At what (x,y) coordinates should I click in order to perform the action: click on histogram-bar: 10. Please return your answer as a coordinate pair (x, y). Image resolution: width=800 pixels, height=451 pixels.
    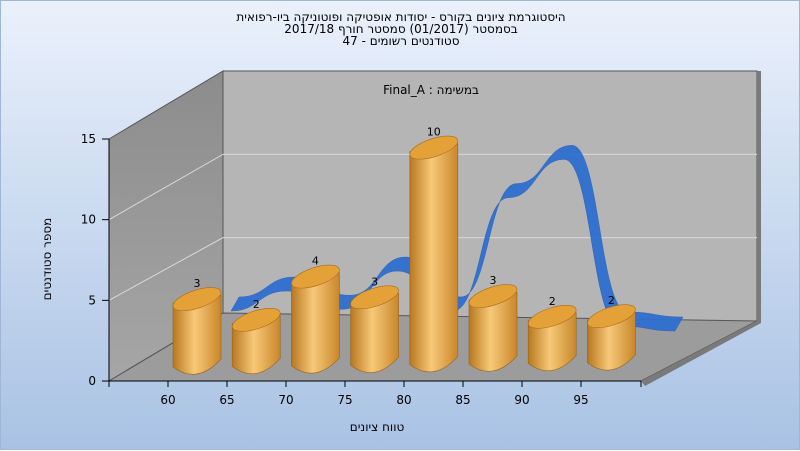
    Looking at the image, I should click on (434, 249).